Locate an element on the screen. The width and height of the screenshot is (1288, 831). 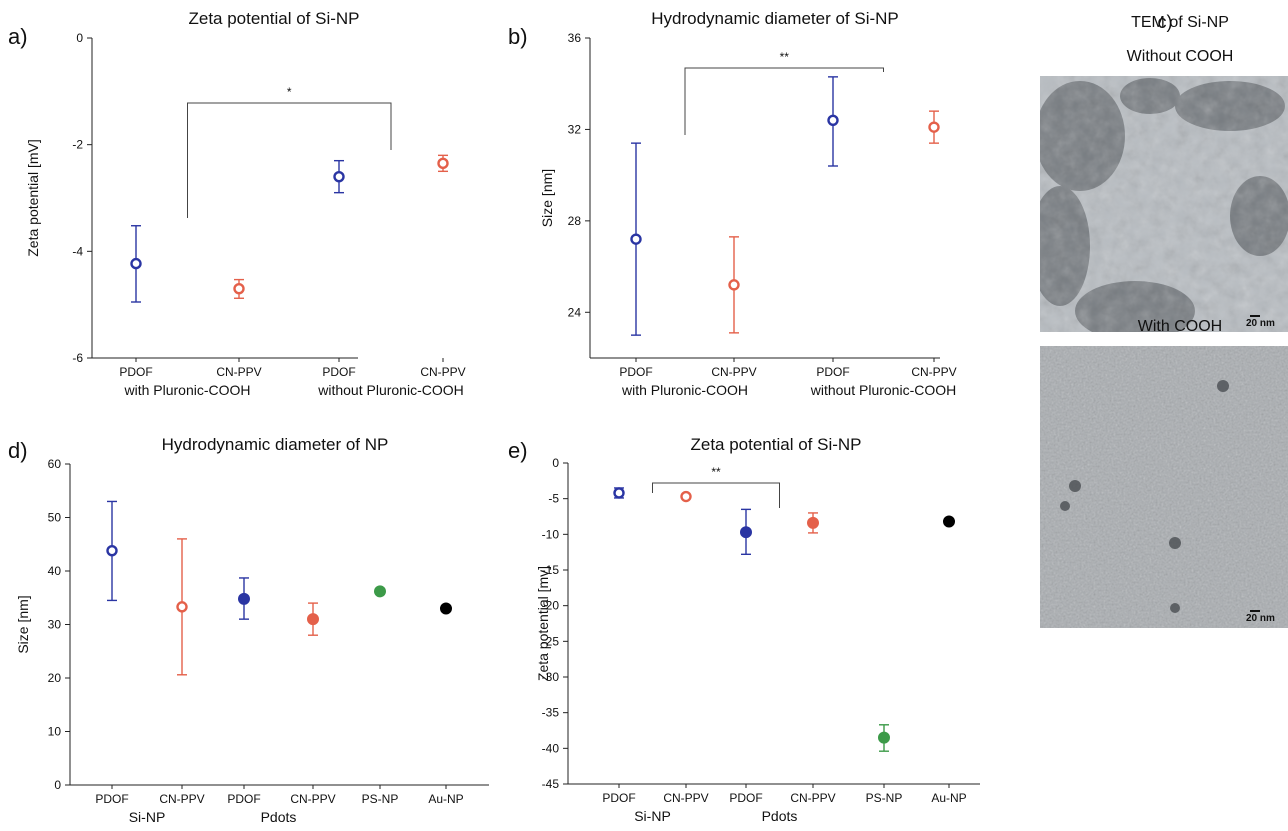
panel-label-c: c) is located at coordinates (1165, 22).